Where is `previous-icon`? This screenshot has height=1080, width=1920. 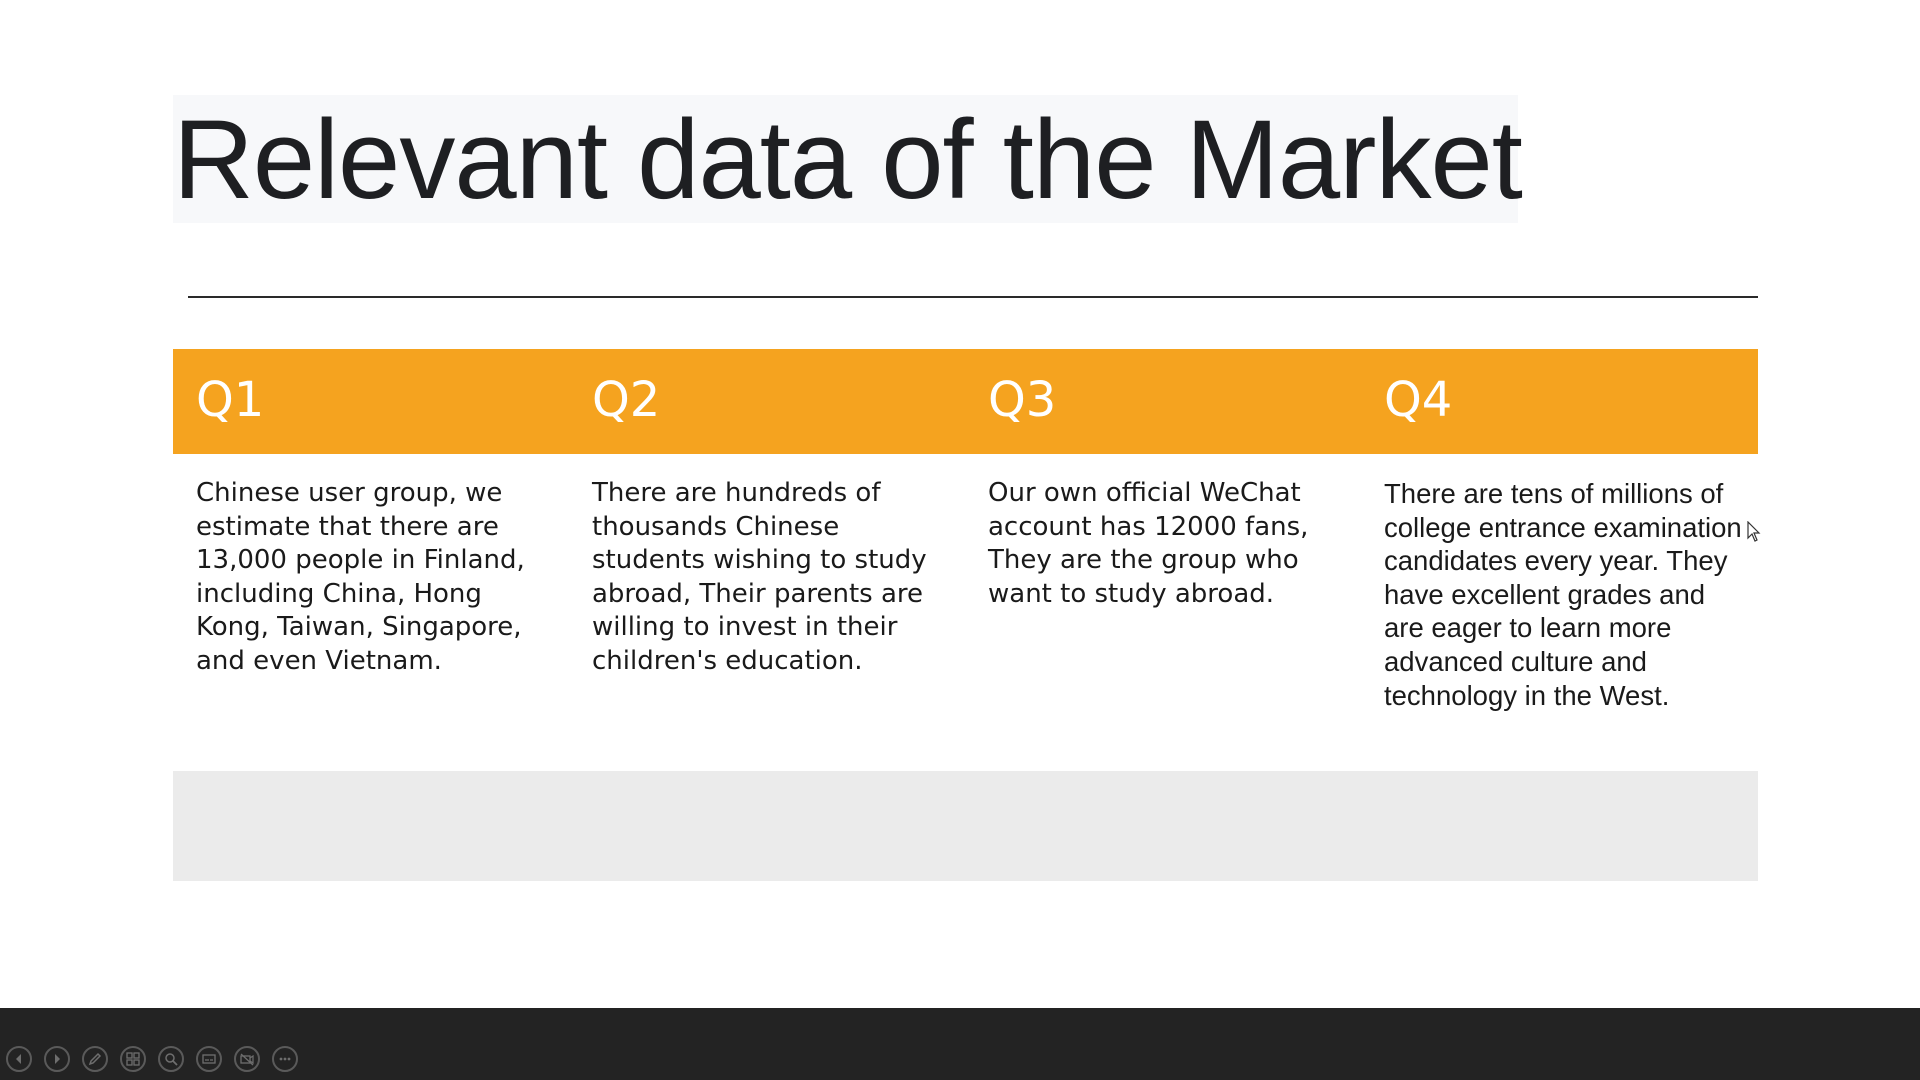
previous-icon is located at coordinates (18, 1059).